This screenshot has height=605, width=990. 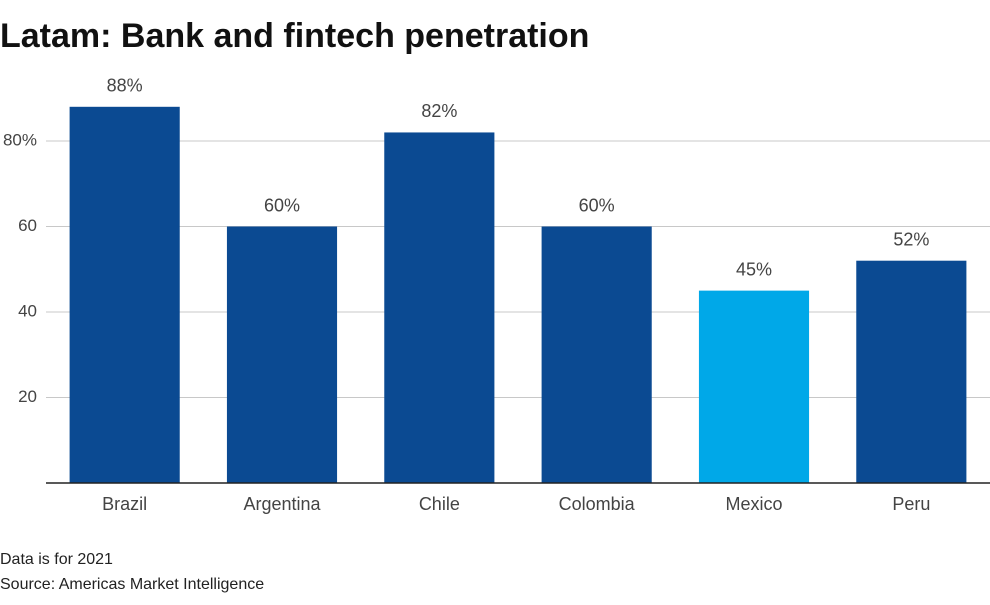 I want to click on value-label: 45%, so click(x=754, y=269).